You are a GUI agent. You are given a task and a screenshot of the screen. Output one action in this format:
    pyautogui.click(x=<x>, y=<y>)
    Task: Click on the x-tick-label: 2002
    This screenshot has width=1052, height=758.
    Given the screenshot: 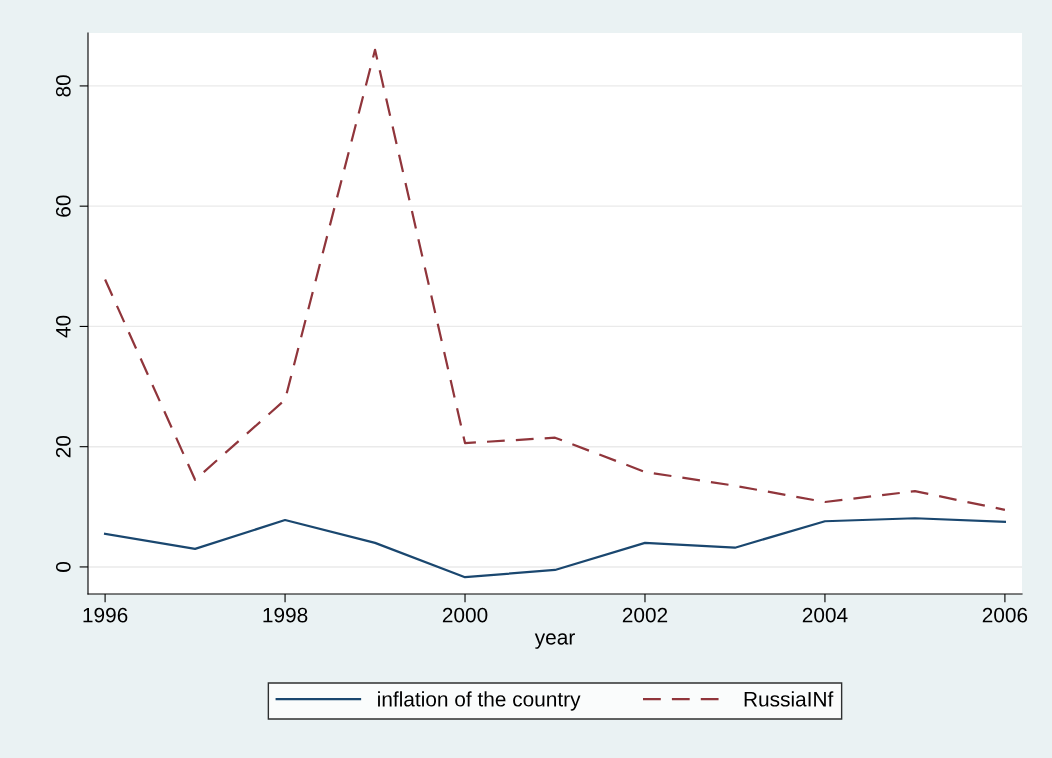 What is the action you would take?
    pyautogui.click(x=645, y=615)
    